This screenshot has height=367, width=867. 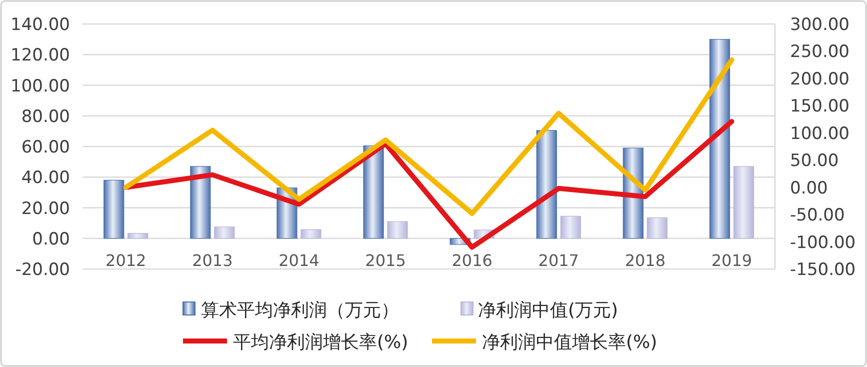 I want to click on x-tick-label: 2018, so click(x=645, y=260).